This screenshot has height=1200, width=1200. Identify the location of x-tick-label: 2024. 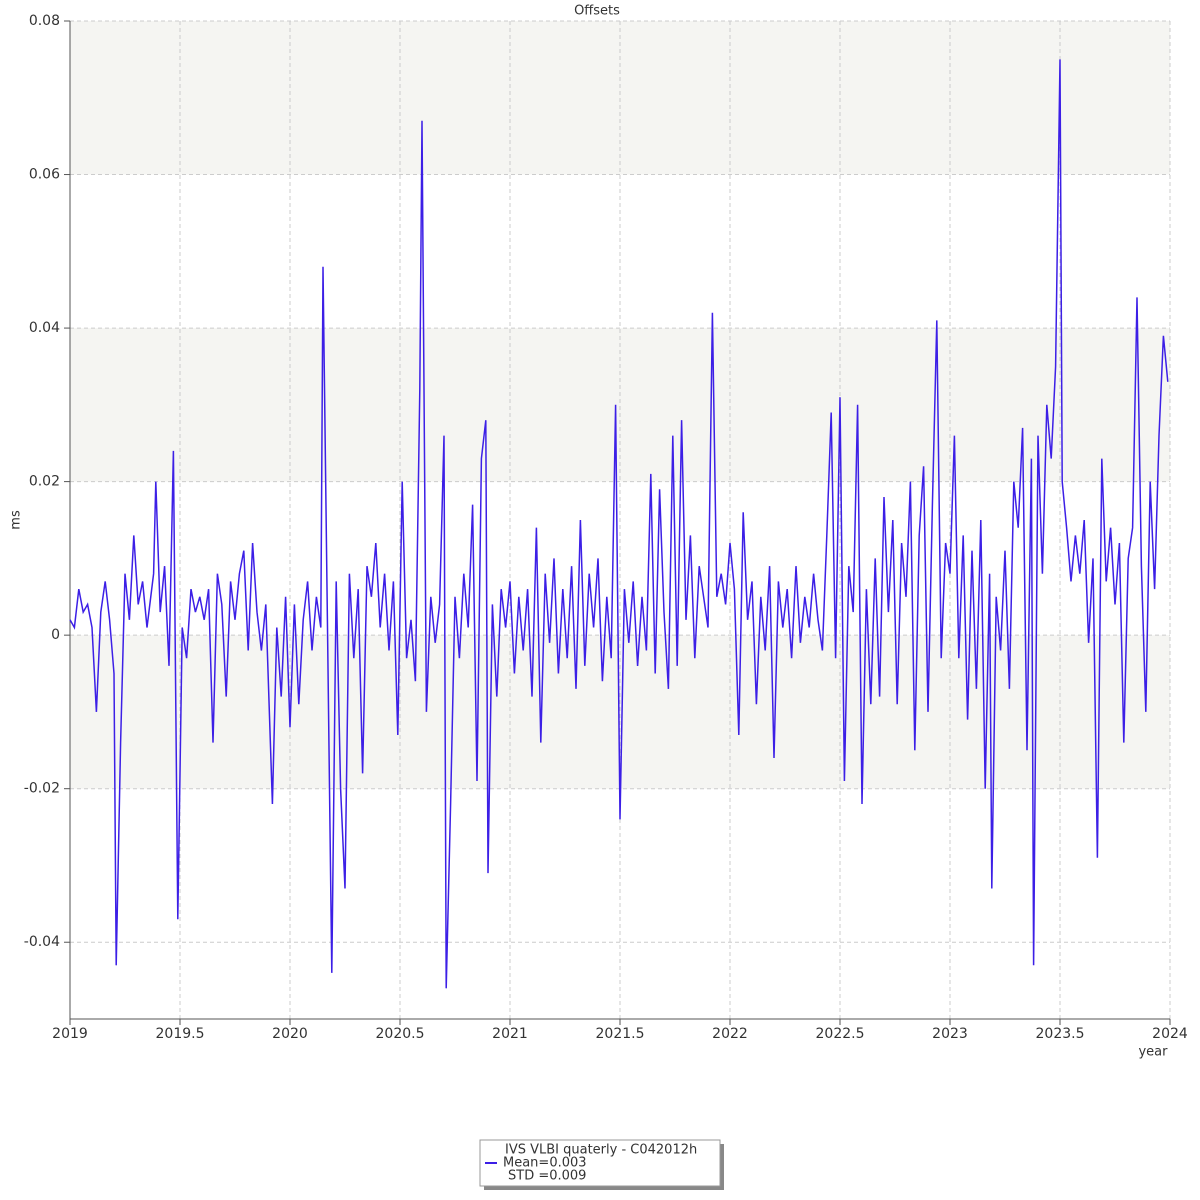
(1170, 1034).